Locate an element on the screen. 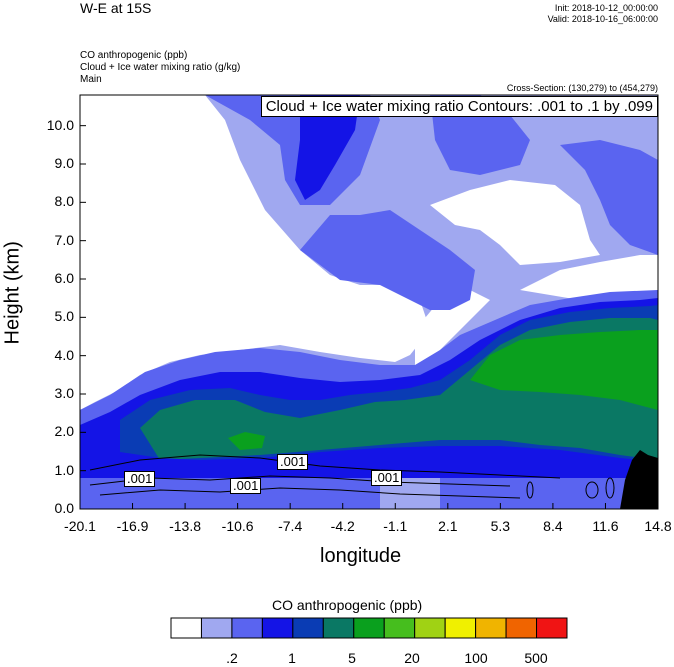  colorbar-tick-label: 1 is located at coordinates (292, 658).